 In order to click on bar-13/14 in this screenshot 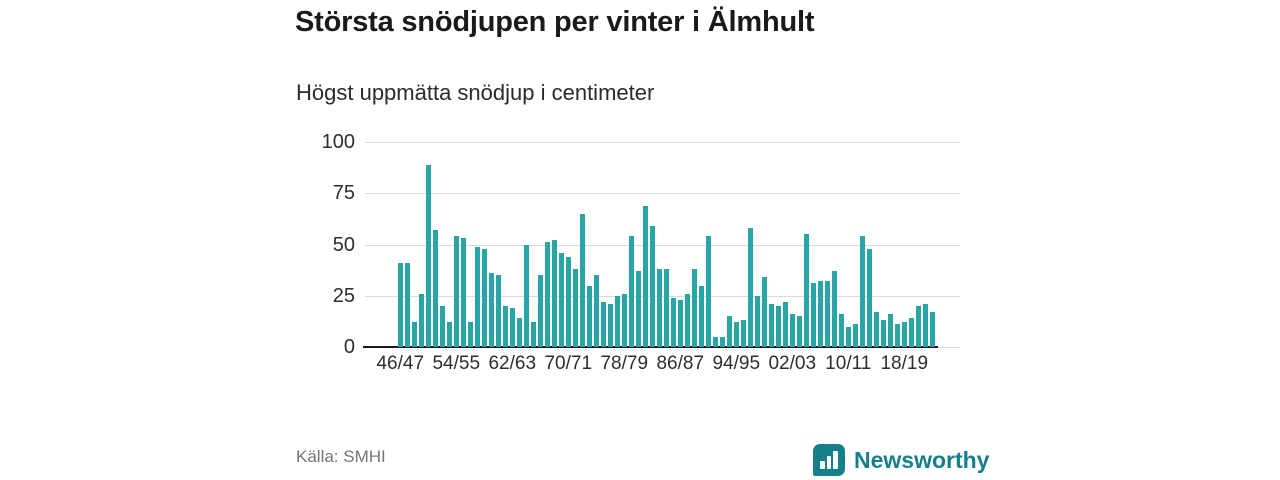, I will do `click(869, 297)`.